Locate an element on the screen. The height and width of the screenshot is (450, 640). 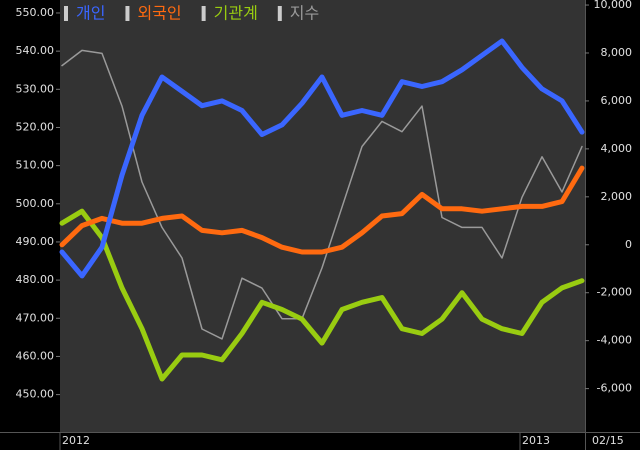
y2-tick-label: 8,000 is located at coordinates (617, 52).